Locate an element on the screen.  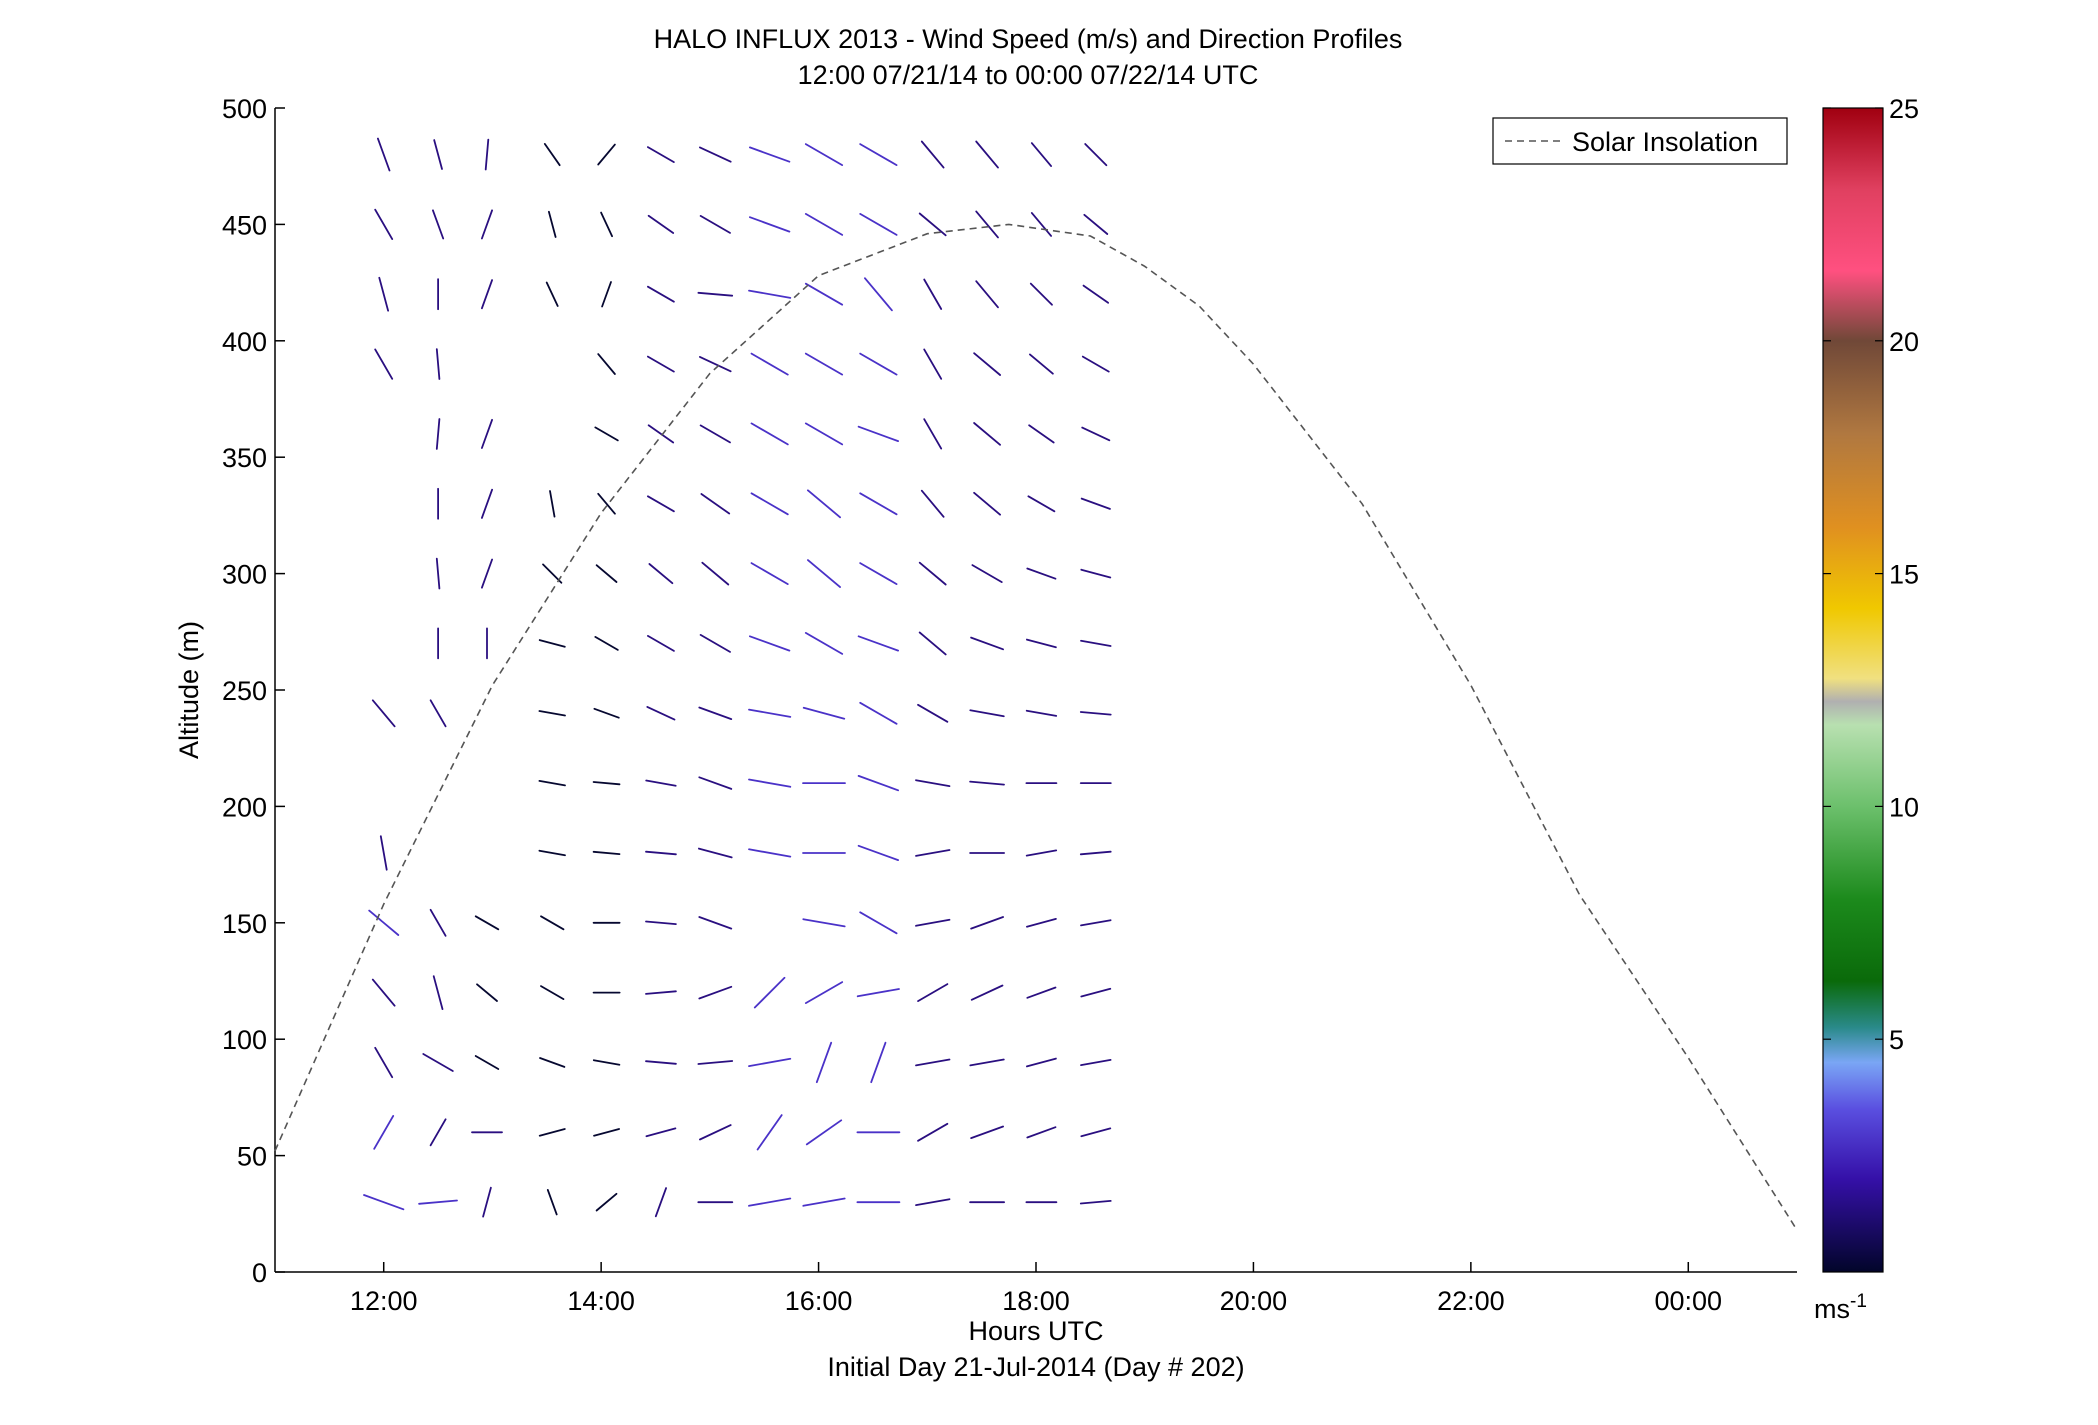
x-tick-label: 14:00 is located at coordinates (601, 1301).